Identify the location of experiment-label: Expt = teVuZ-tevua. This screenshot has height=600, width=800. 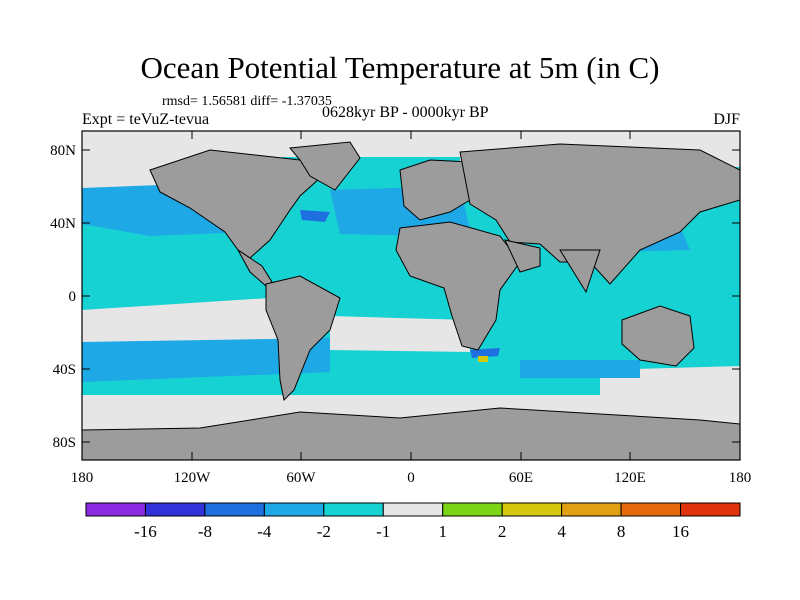
(146, 119).